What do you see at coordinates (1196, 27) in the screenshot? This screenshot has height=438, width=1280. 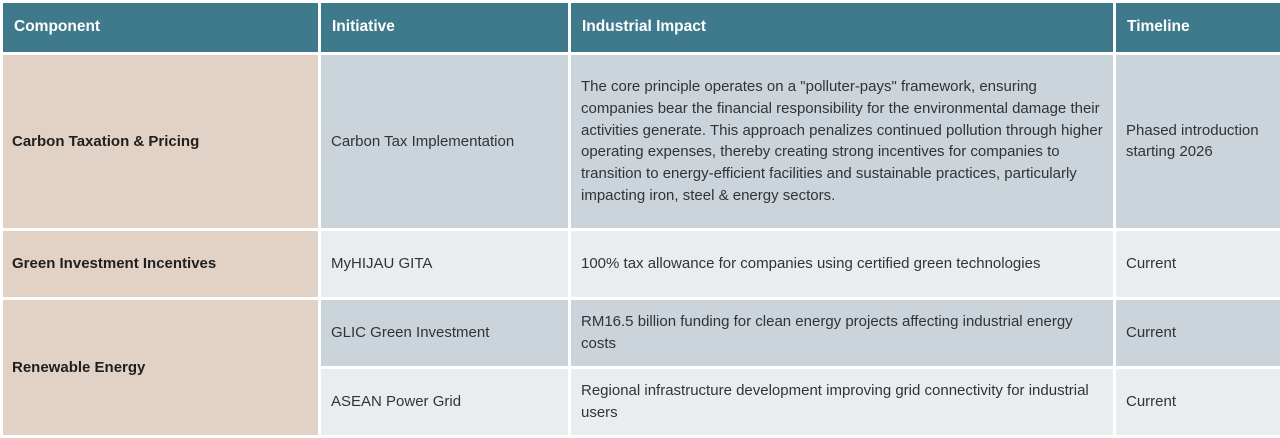 I see `column-header-timeline: Timeline` at bounding box center [1196, 27].